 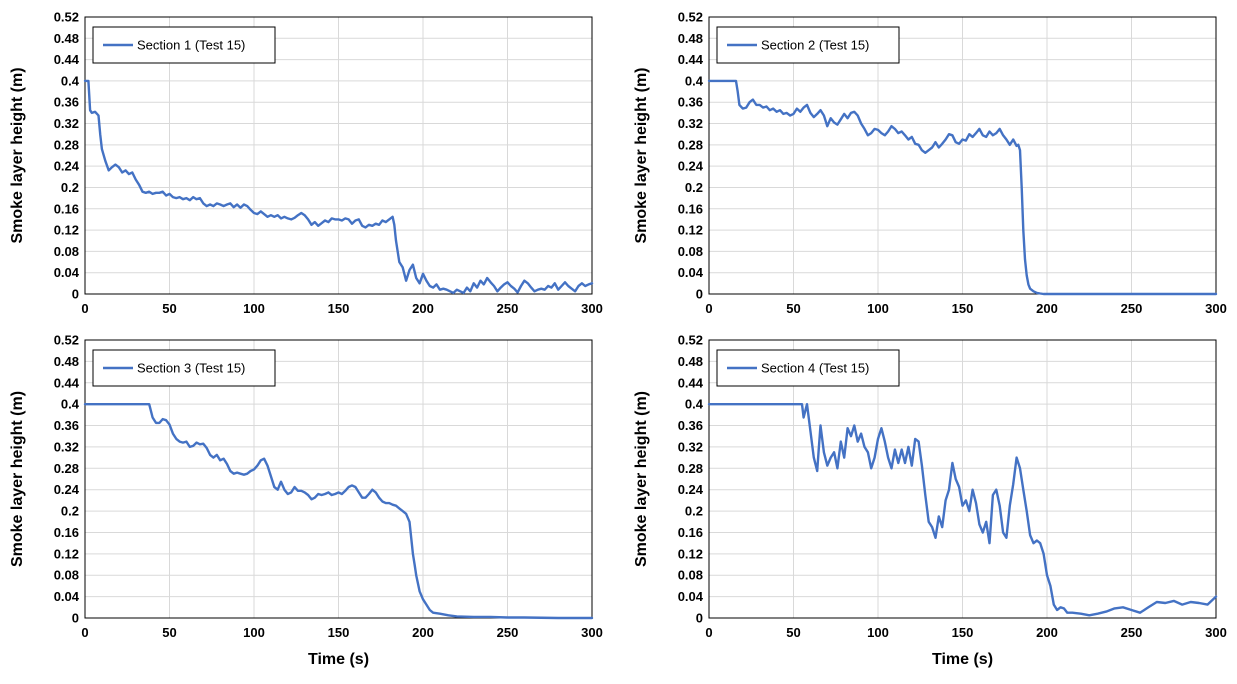 I want to click on legend: Section 1 (Test 15), so click(x=184, y=45).